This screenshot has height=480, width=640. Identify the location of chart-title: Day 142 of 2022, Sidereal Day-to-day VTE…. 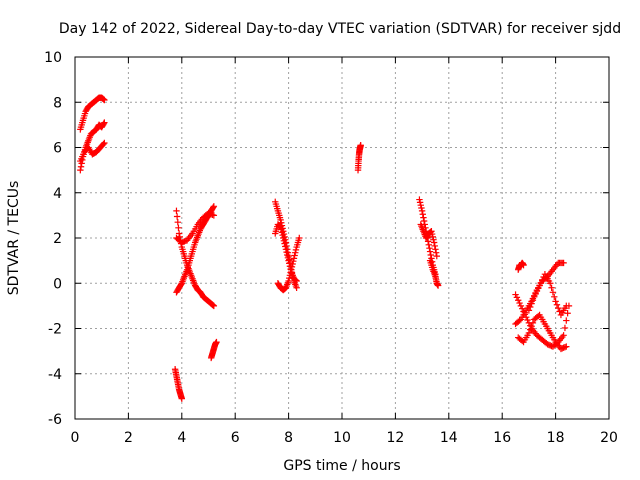
(340, 29).